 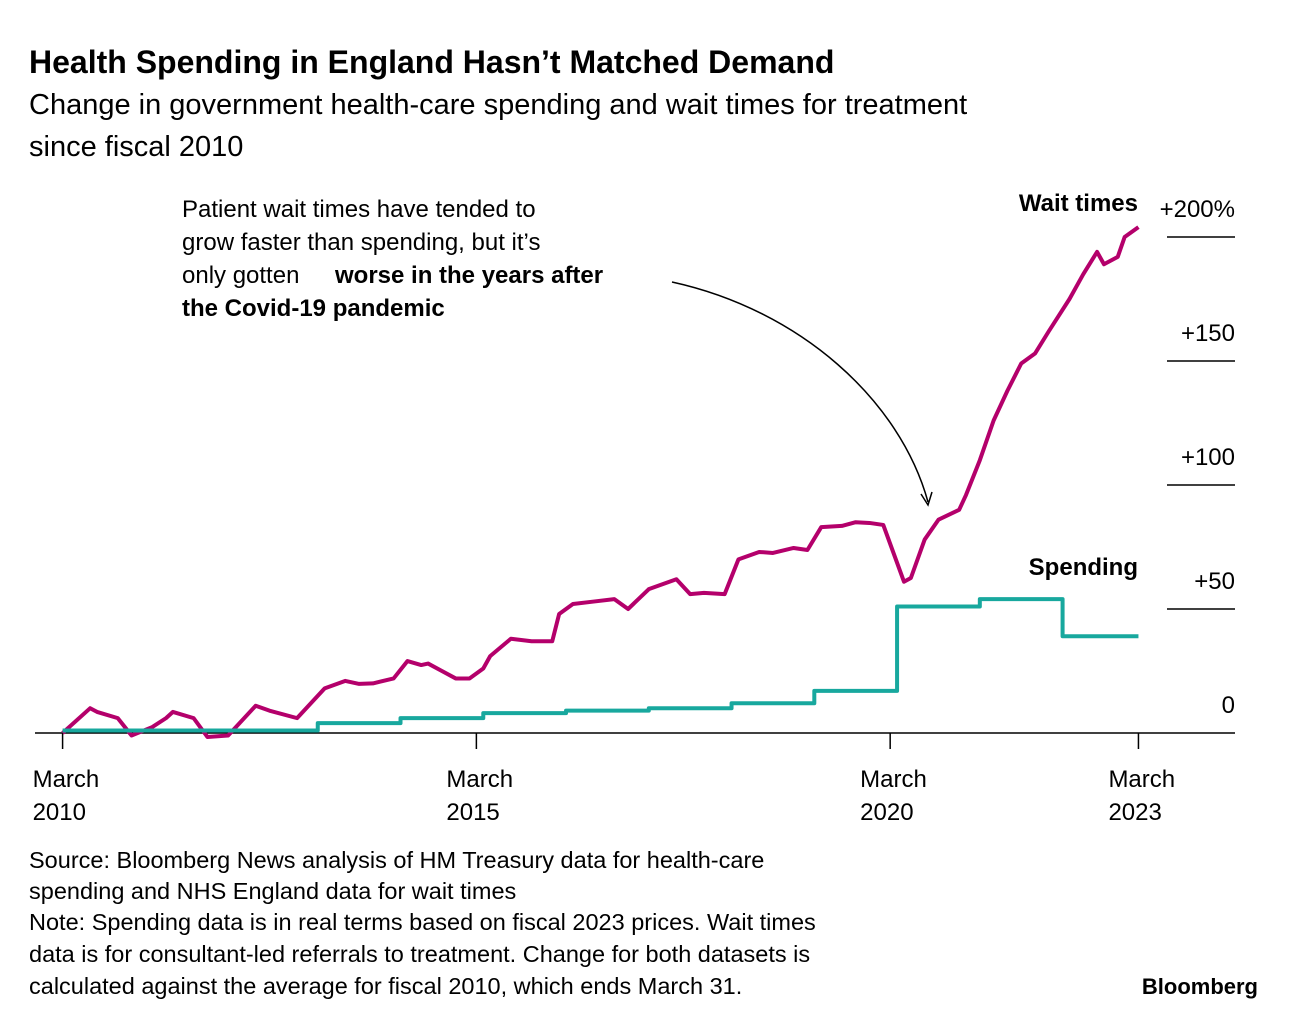 What do you see at coordinates (1214, 581) in the screenshot?
I see `y-tick-label: +50` at bounding box center [1214, 581].